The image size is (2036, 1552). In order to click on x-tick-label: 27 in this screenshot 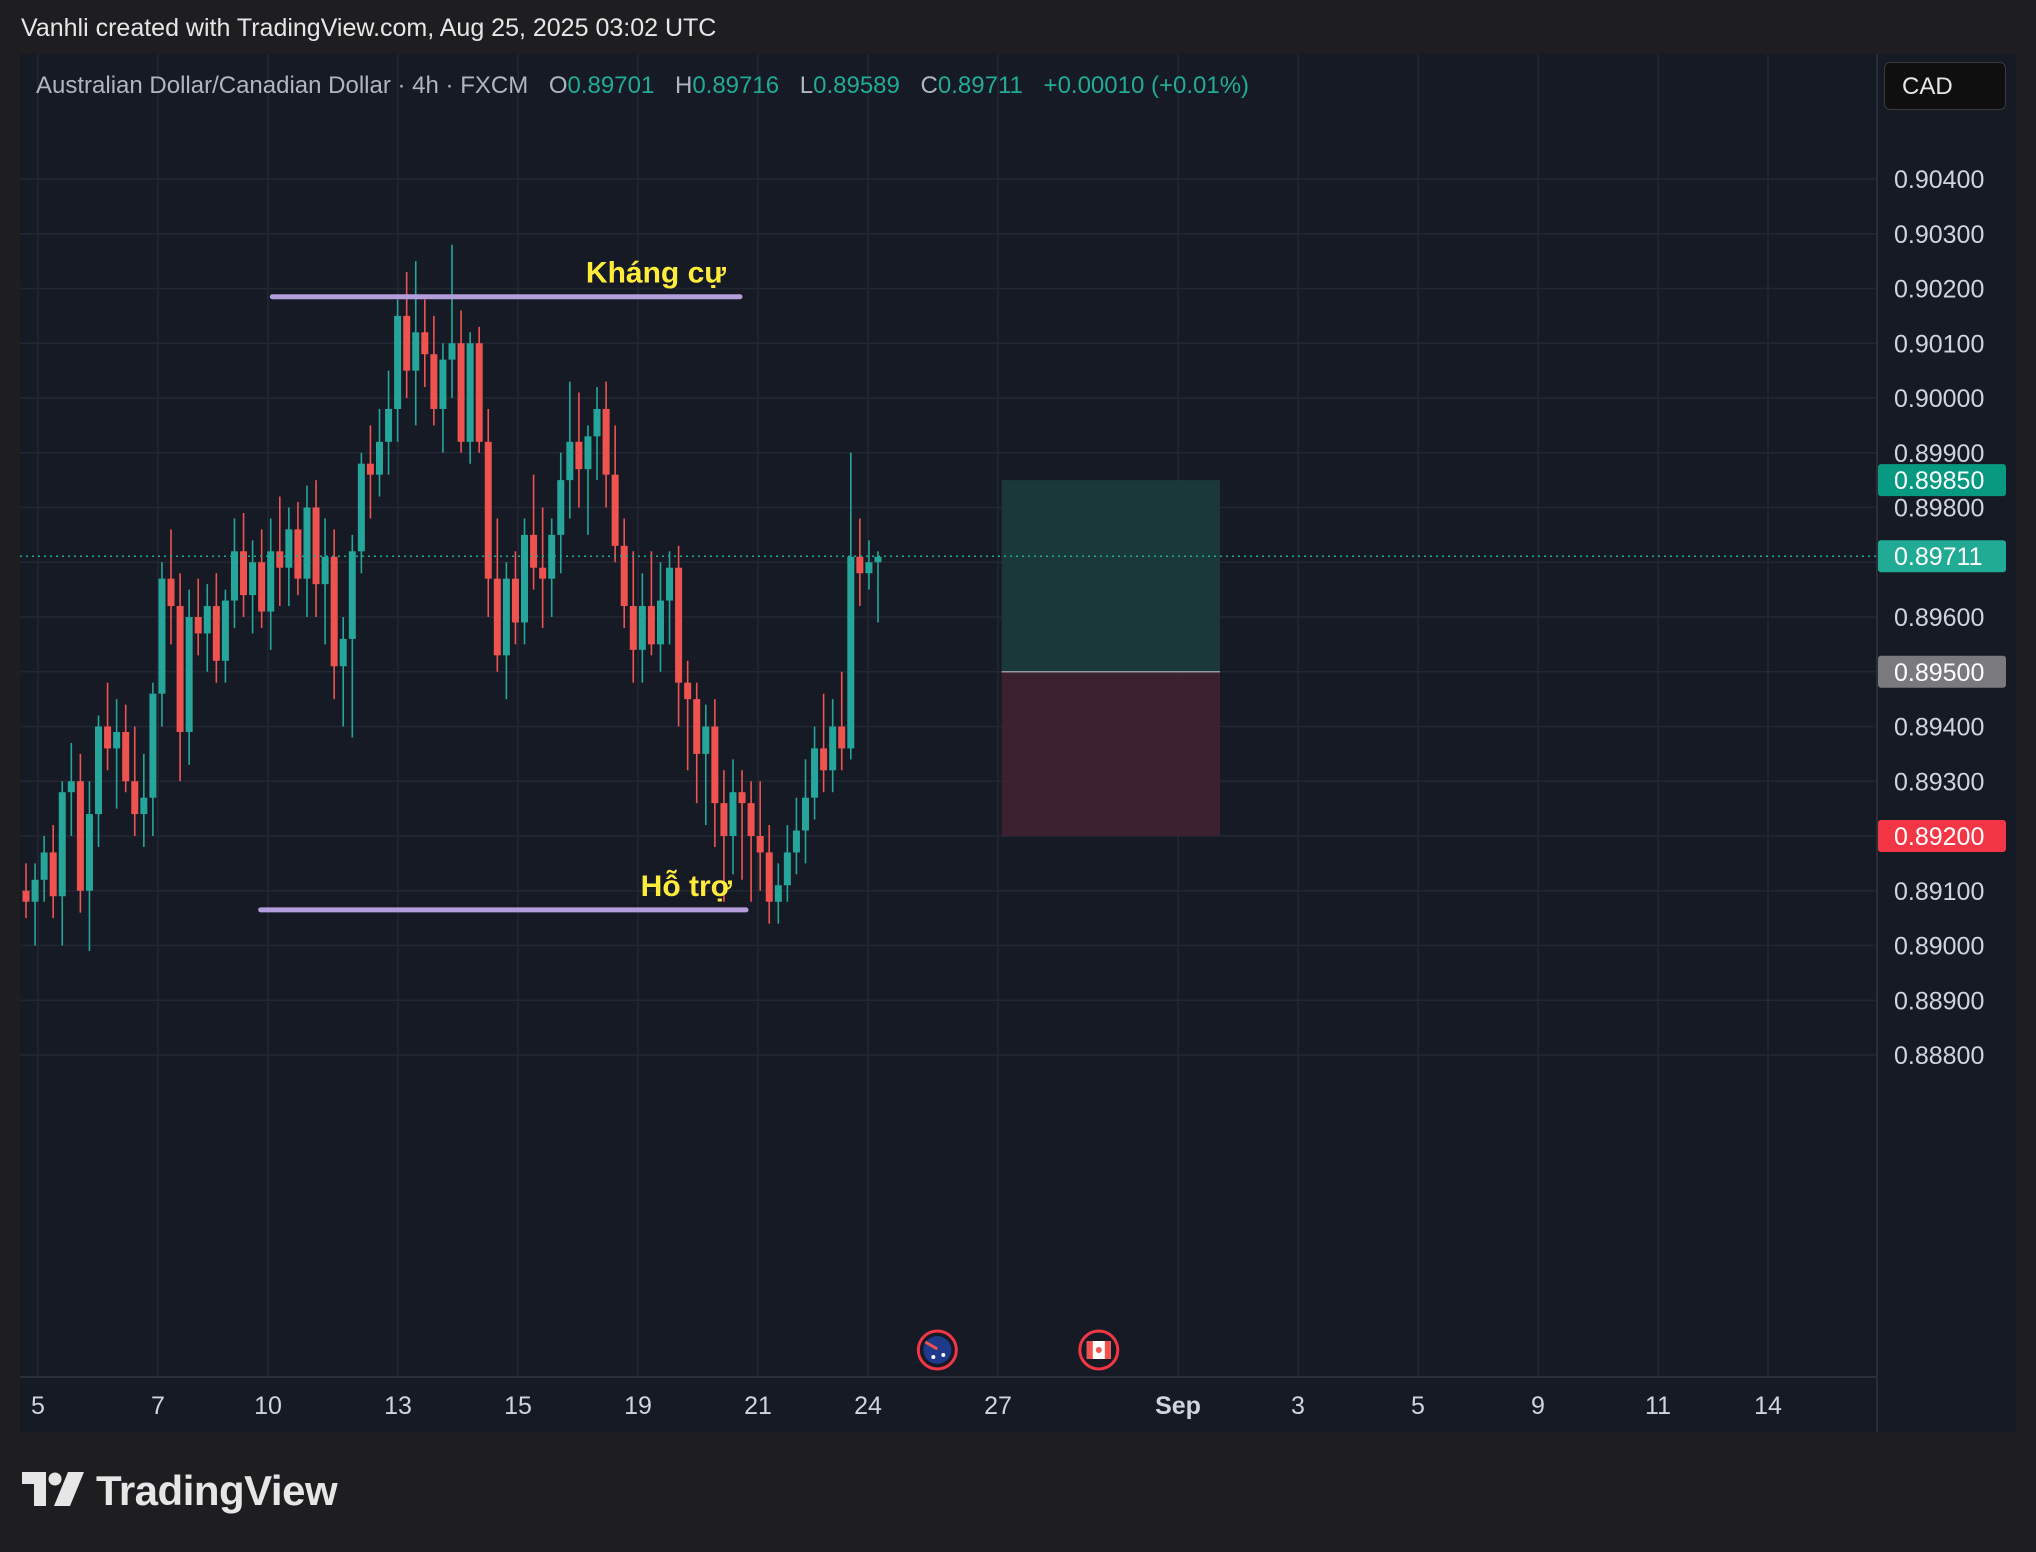, I will do `click(998, 1406)`.